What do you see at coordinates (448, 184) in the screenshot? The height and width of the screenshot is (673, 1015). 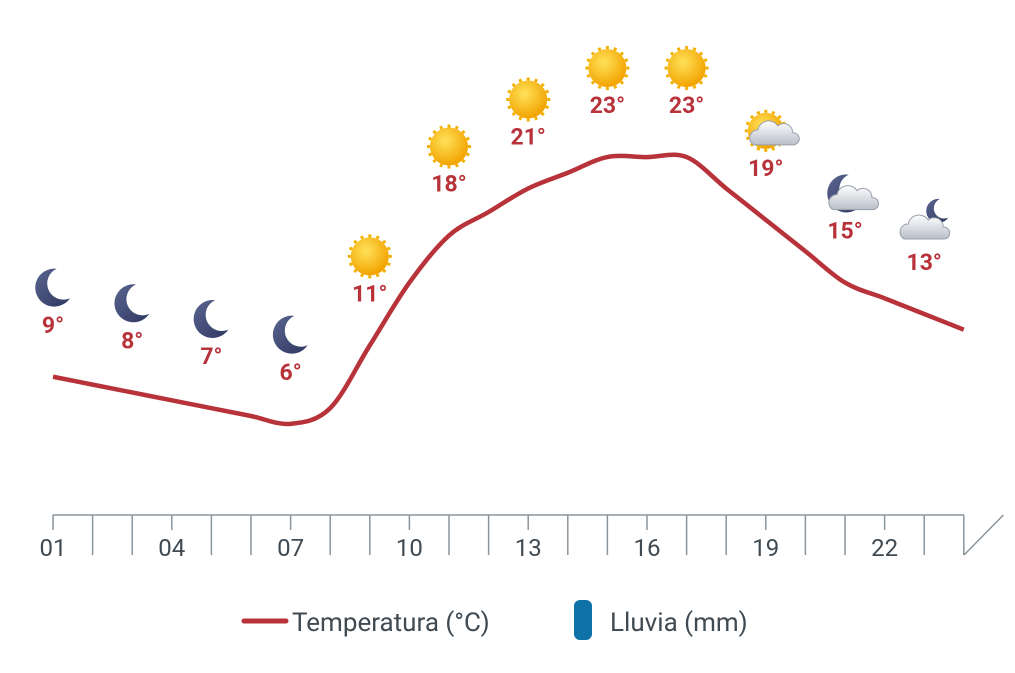 I see `value-label: 18°` at bounding box center [448, 184].